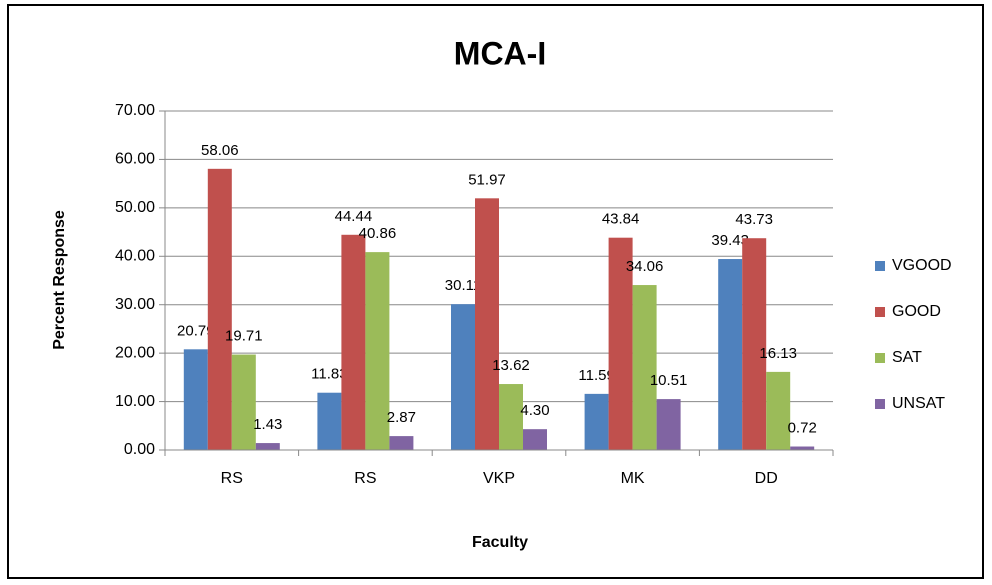 The height and width of the screenshot is (585, 992). What do you see at coordinates (220, 150) in the screenshot?
I see `data-label: 58.06` at bounding box center [220, 150].